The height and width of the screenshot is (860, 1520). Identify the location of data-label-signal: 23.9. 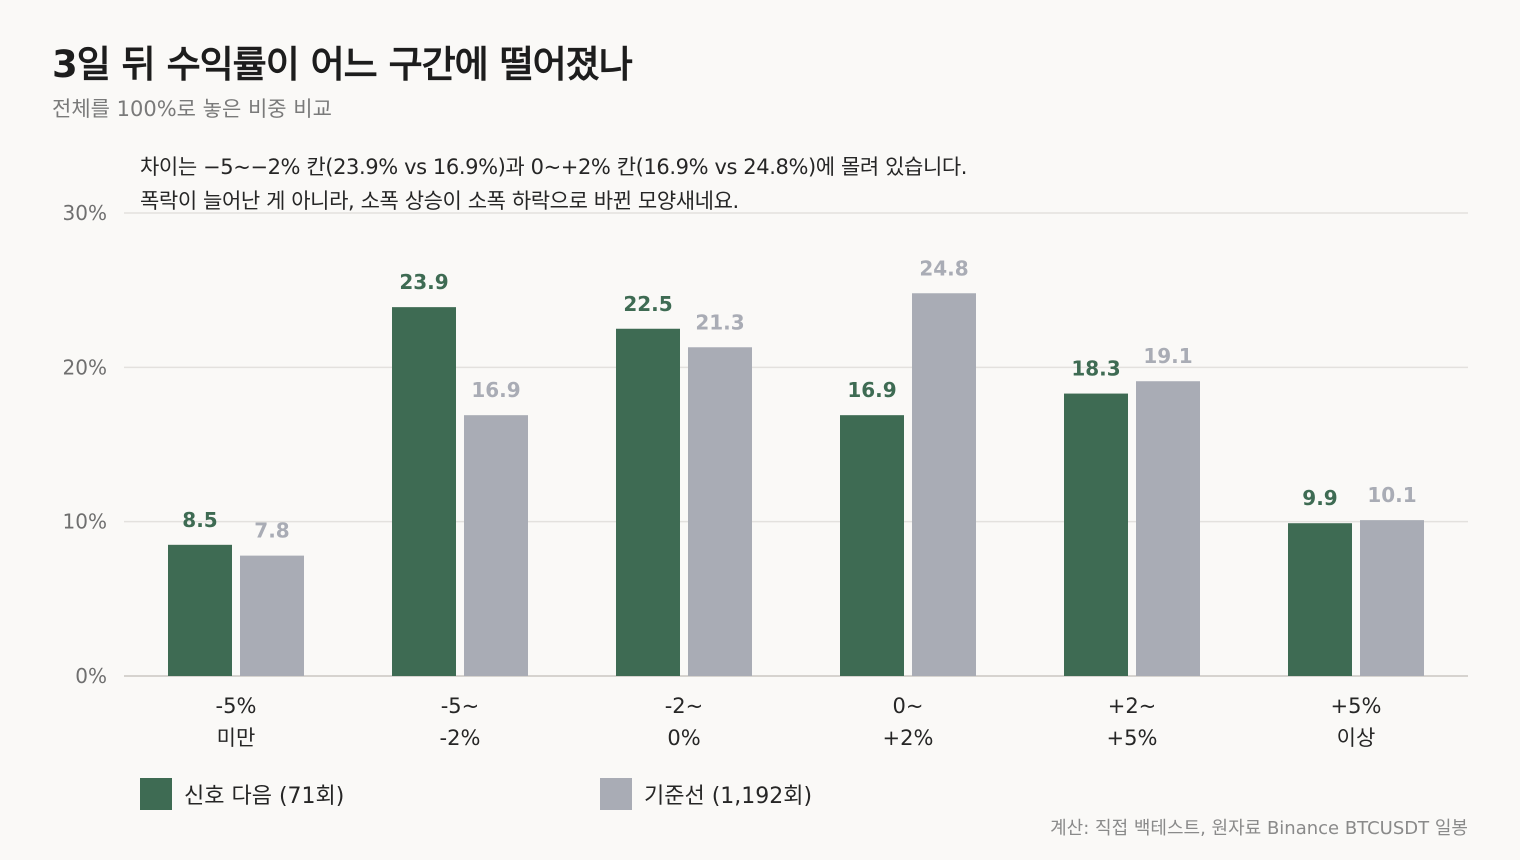
(423, 282).